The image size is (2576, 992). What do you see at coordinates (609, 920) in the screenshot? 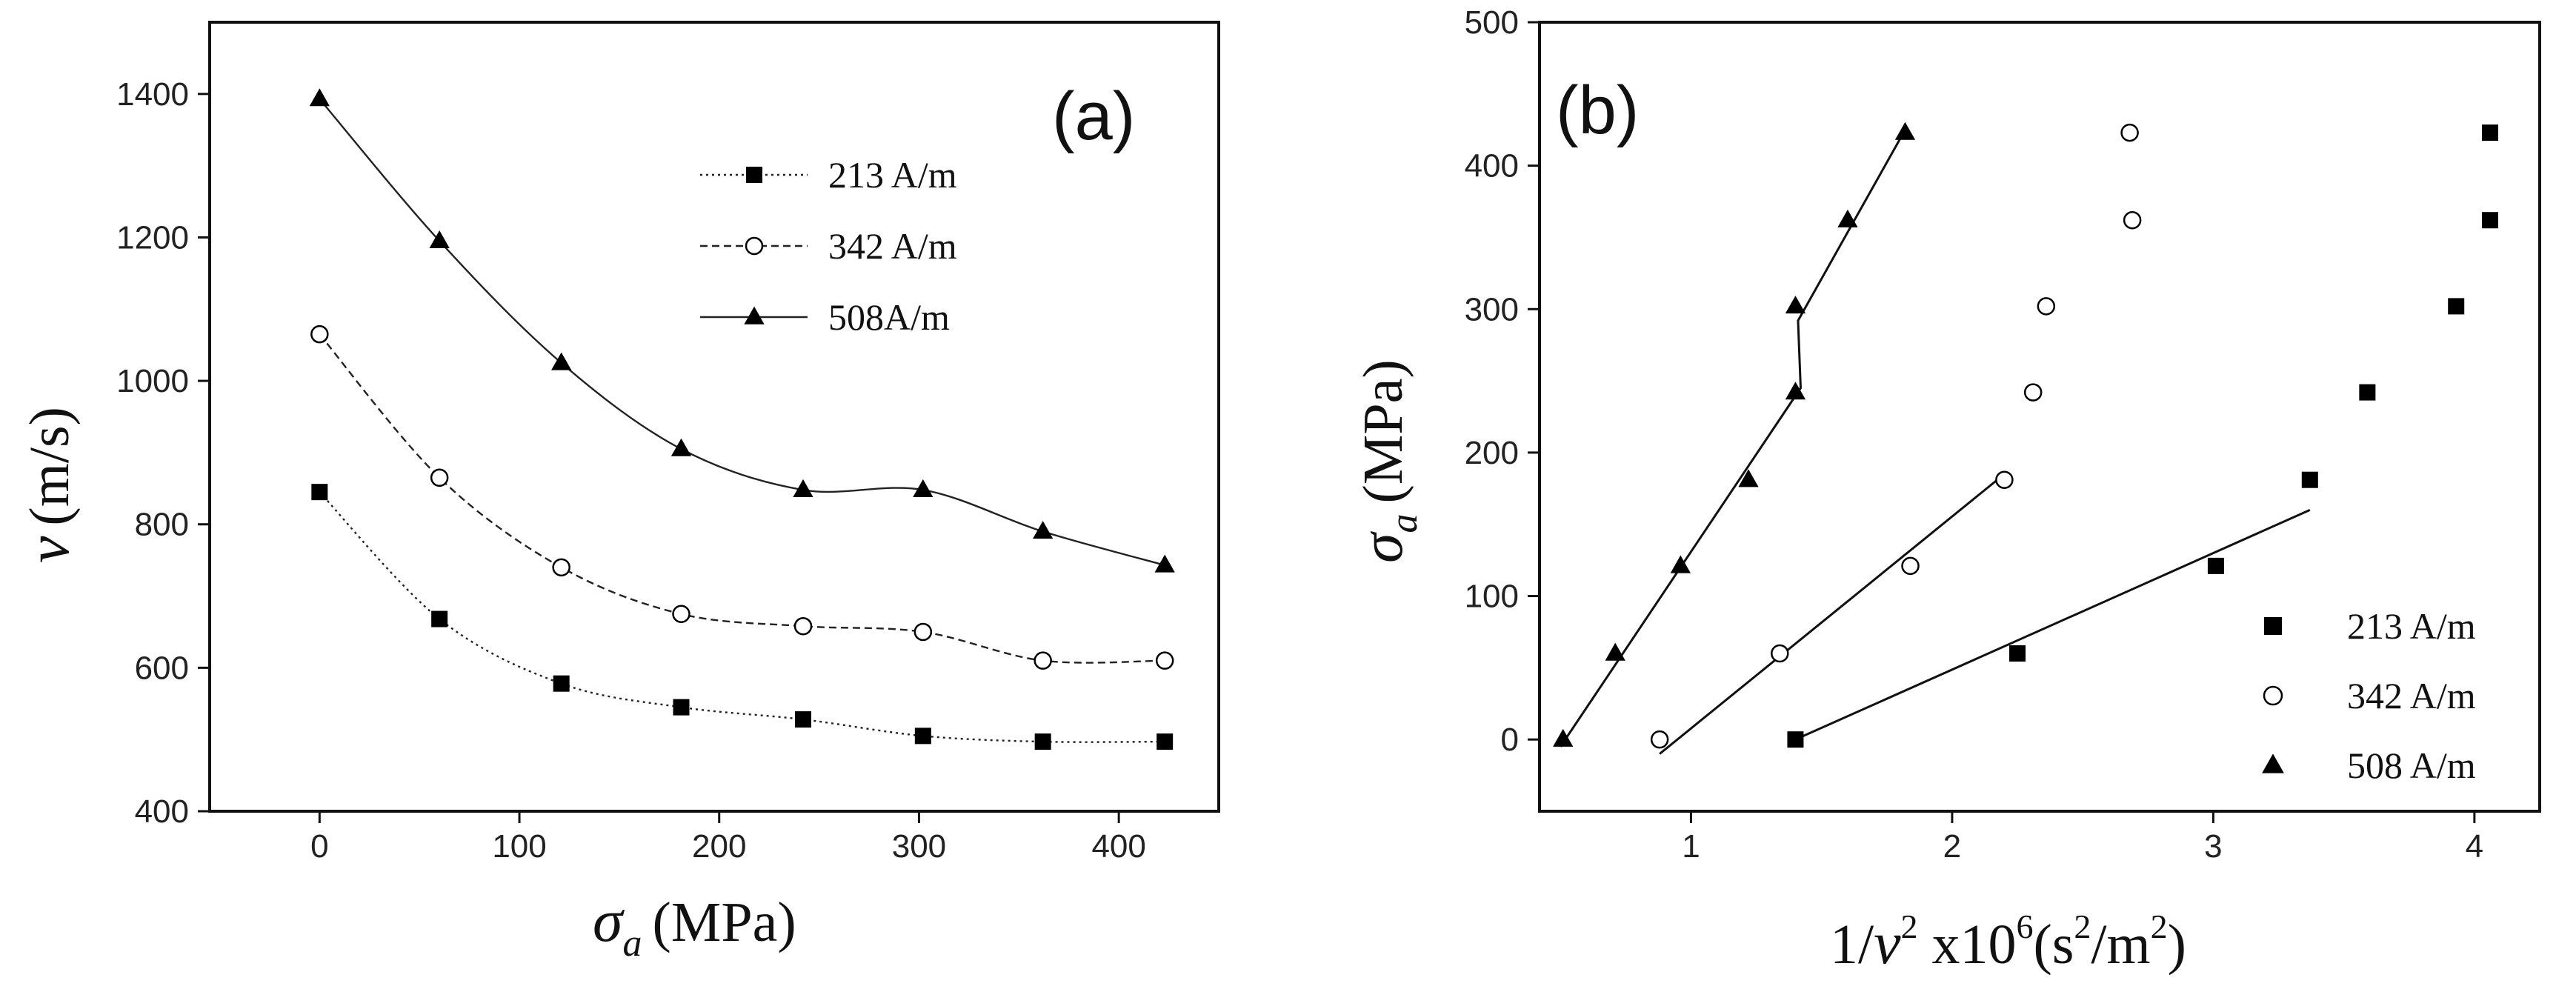
I see `x-axis-symbol-a: σ` at bounding box center [609, 920].